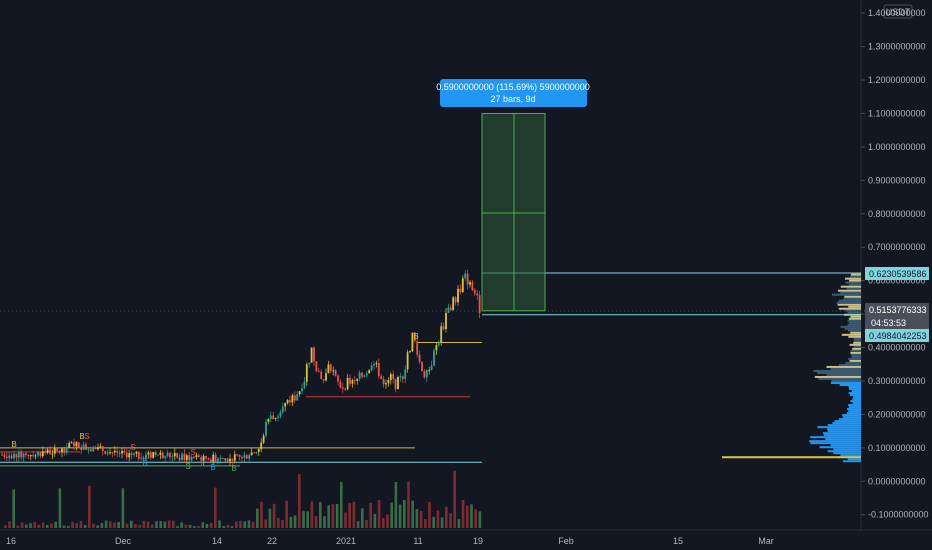  Describe the element at coordinates (417, 541) in the screenshot. I see `x-tick-label: 11` at that location.